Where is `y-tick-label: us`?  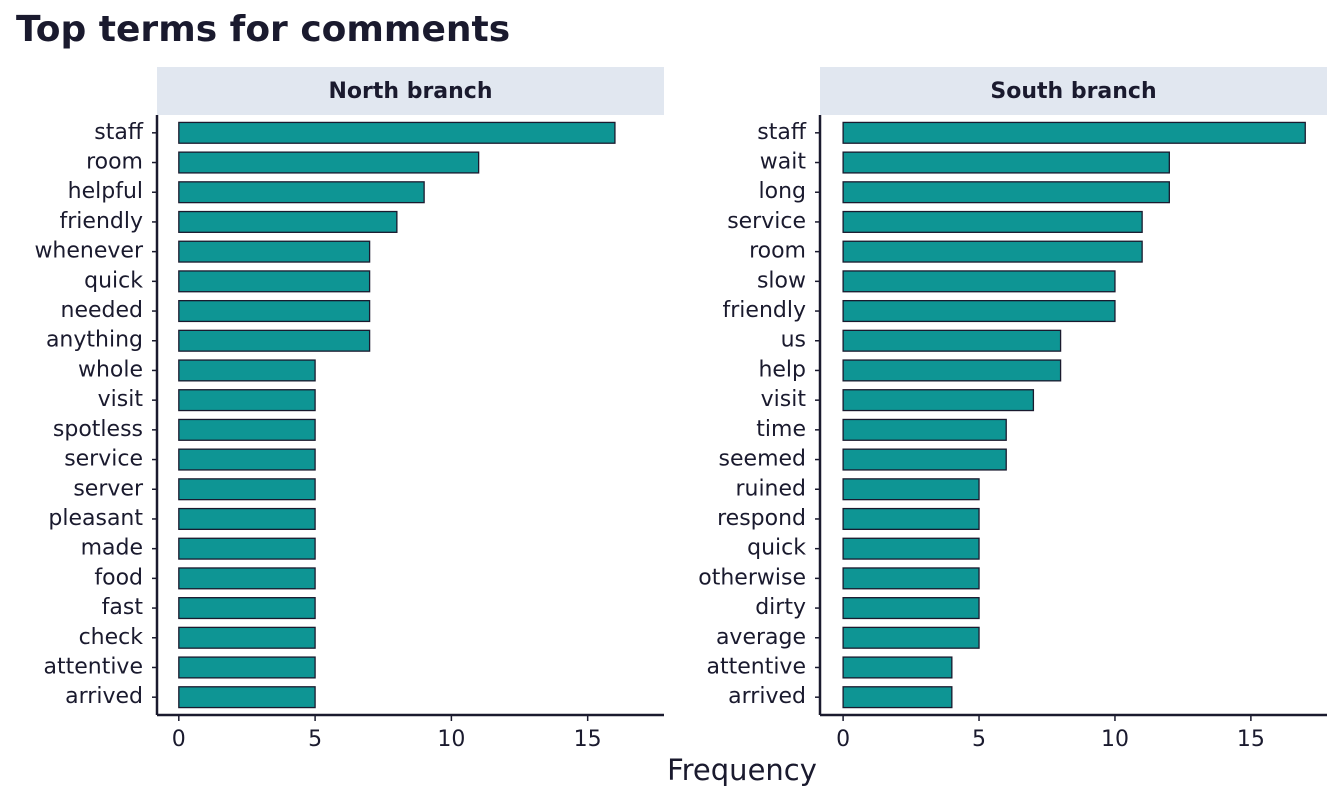
y-tick-label: us is located at coordinates (793, 340).